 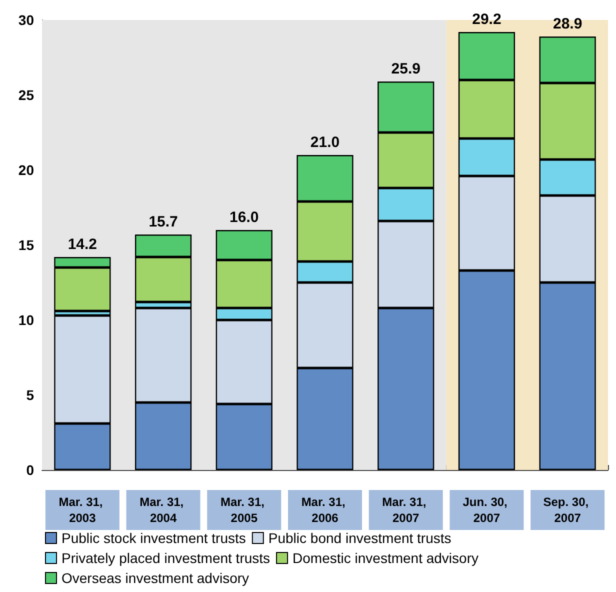 What do you see at coordinates (26, 20) in the screenshot?
I see `y-tick-label: 30` at bounding box center [26, 20].